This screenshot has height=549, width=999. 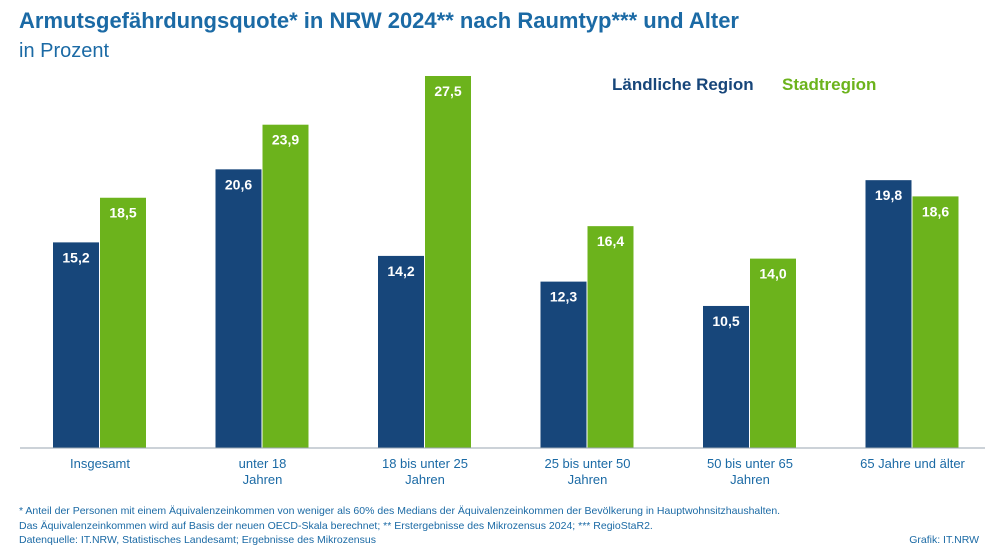 What do you see at coordinates (75, 257) in the screenshot?
I see `bar-value-label: 15,2` at bounding box center [75, 257].